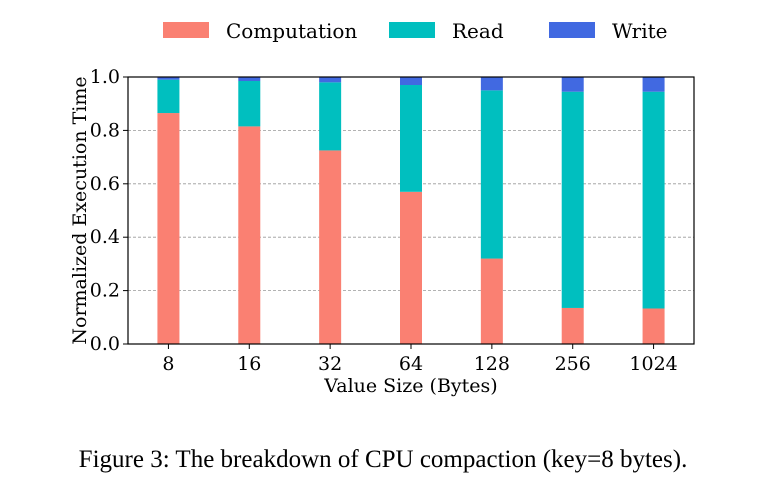 Image resolution: width=766 pixels, height=492 pixels. I want to click on y-axis-title: Normalized Execution Time, so click(80, 210).